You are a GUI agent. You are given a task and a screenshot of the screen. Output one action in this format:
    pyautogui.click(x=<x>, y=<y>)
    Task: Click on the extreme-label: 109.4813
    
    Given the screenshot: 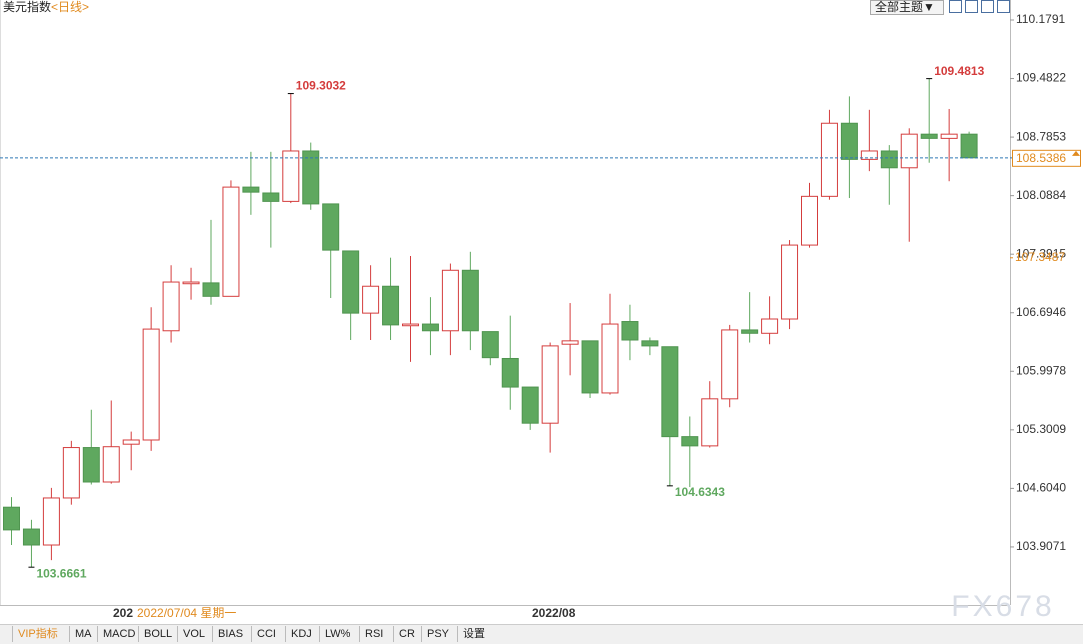 What is the action you would take?
    pyautogui.click(x=959, y=71)
    